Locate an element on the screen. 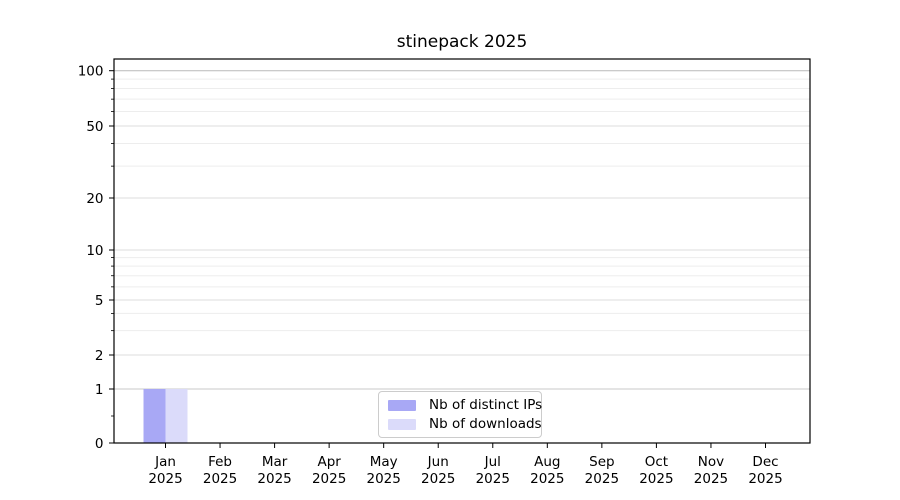 This screenshot has width=900, height=500. legend-swatch-downloads is located at coordinates (402, 424).